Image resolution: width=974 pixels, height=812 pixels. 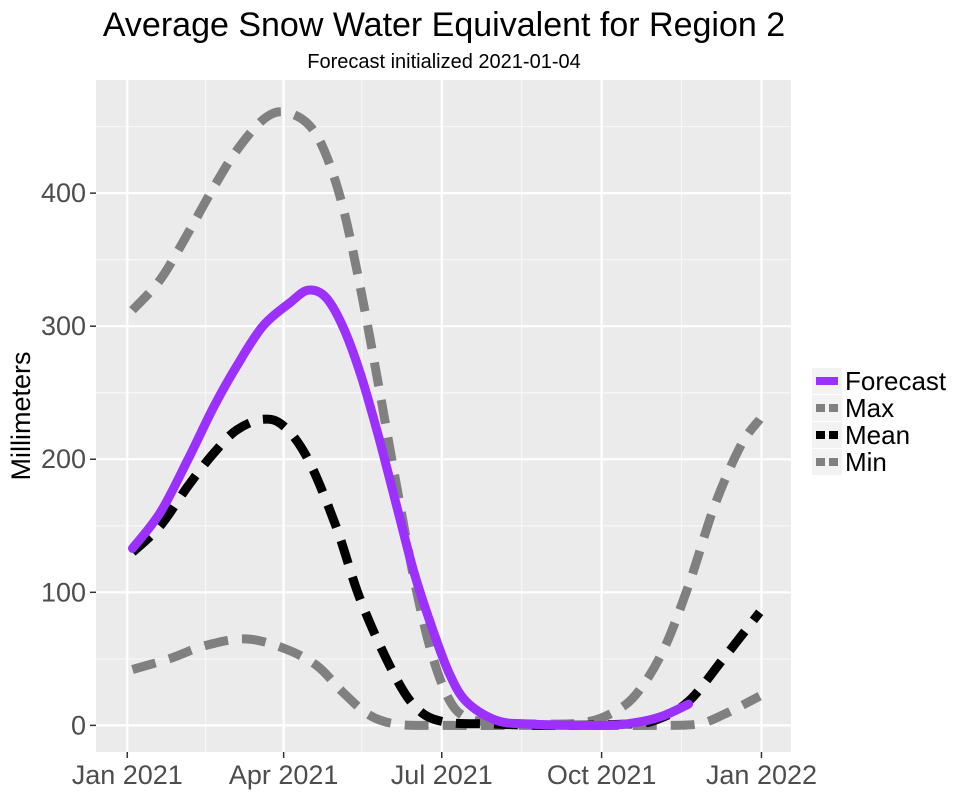 I want to click on legend-label-forecast: Forecast, so click(x=896, y=381).